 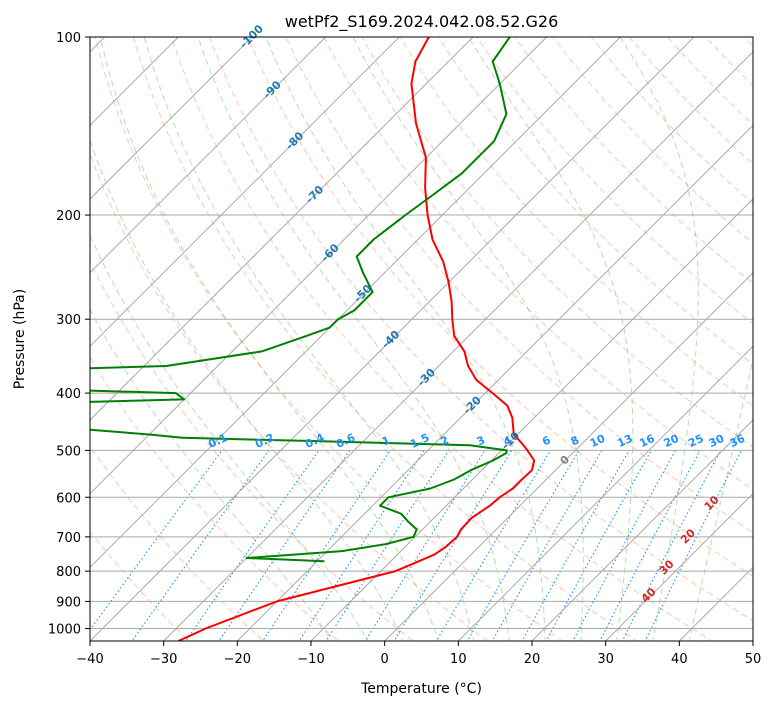 I want to click on mixing-ratio-label: 0.6, so click(x=345, y=441).